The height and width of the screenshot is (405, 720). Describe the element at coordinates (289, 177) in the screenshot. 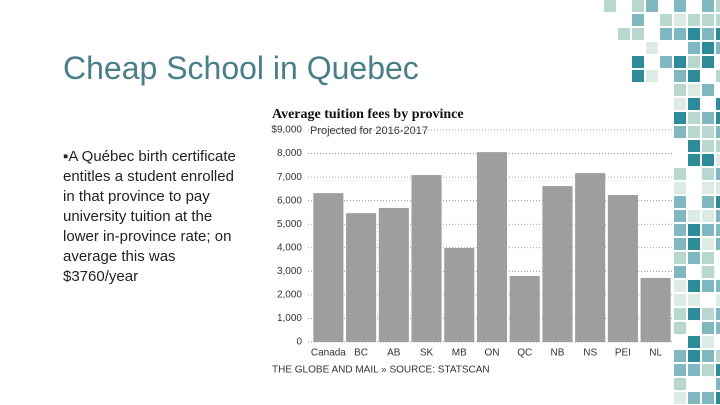

I see `y-tick-label: 7,000` at that location.